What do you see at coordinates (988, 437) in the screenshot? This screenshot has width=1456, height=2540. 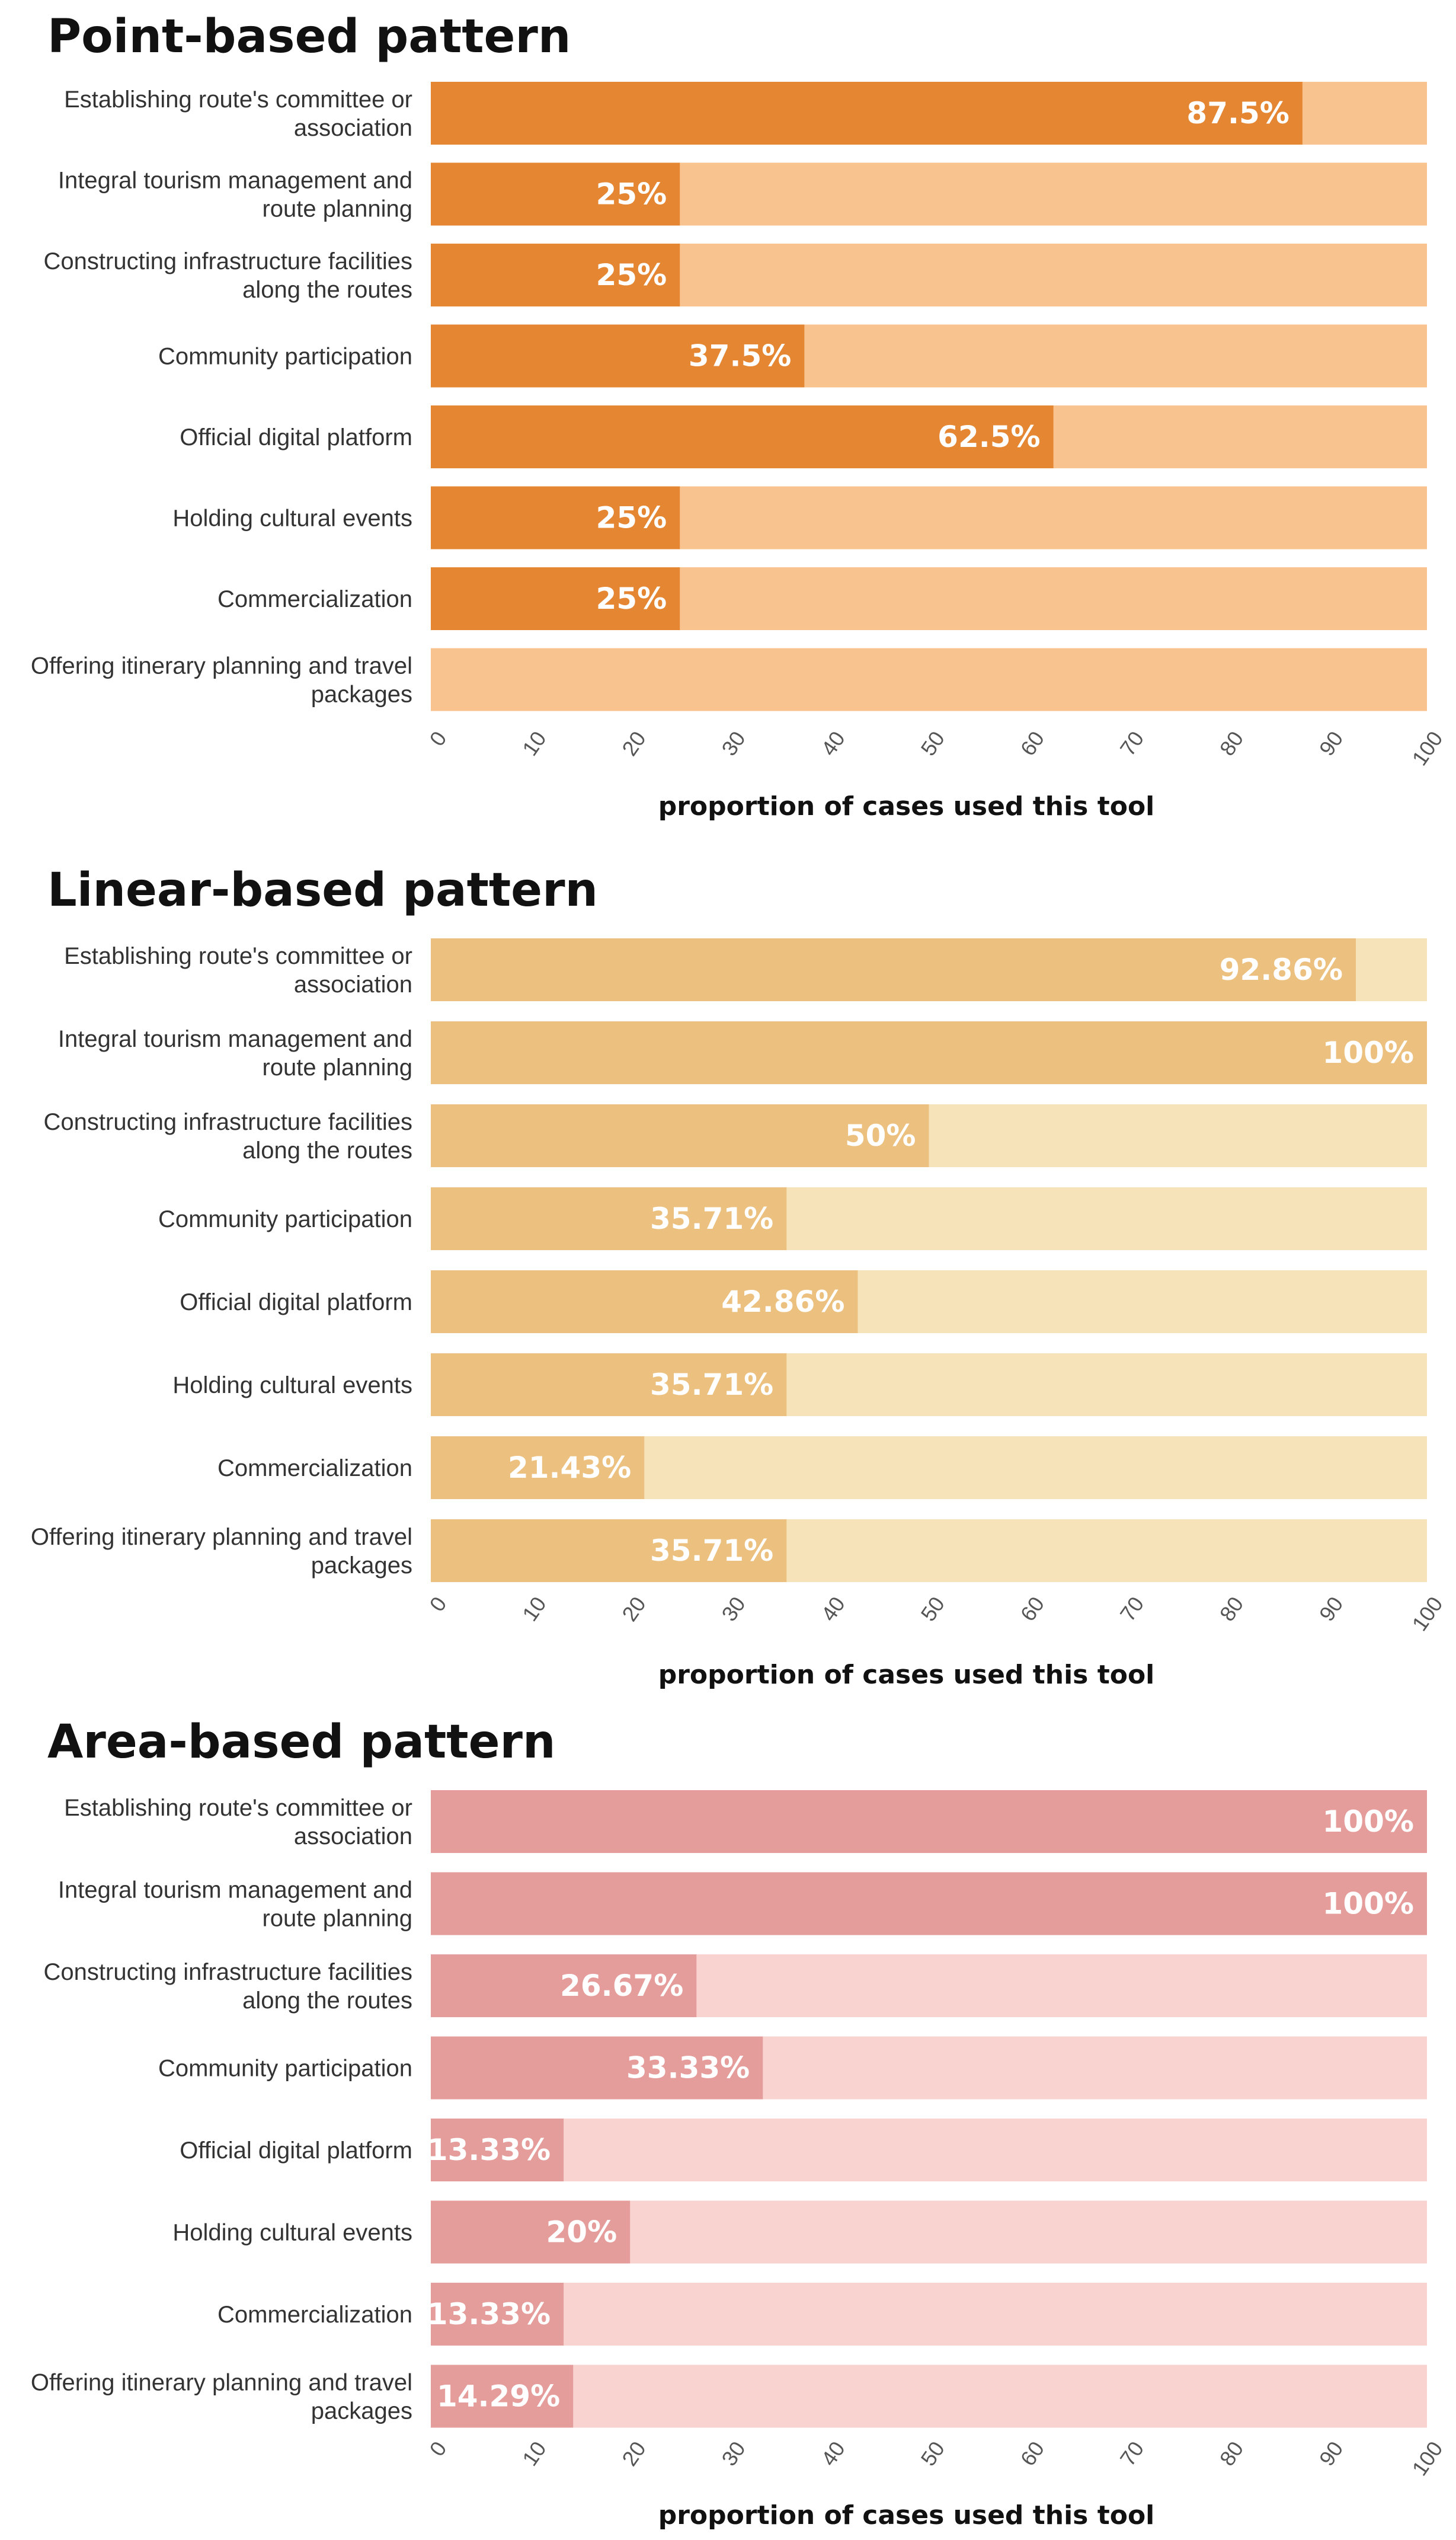 I see `data-label: 62.5%` at bounding box center [988, 437].